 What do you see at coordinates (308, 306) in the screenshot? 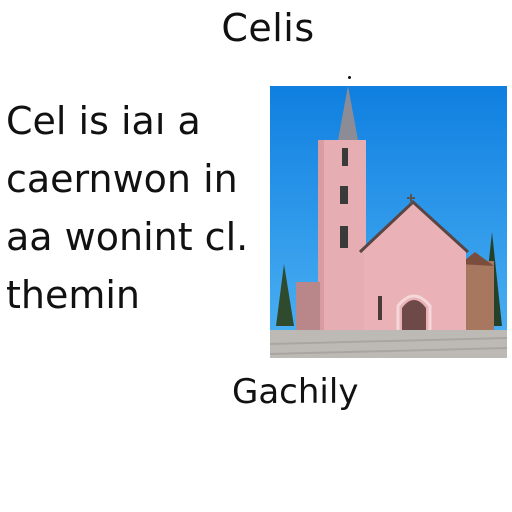
I see `annex-left` at bounding box center [308, 306].